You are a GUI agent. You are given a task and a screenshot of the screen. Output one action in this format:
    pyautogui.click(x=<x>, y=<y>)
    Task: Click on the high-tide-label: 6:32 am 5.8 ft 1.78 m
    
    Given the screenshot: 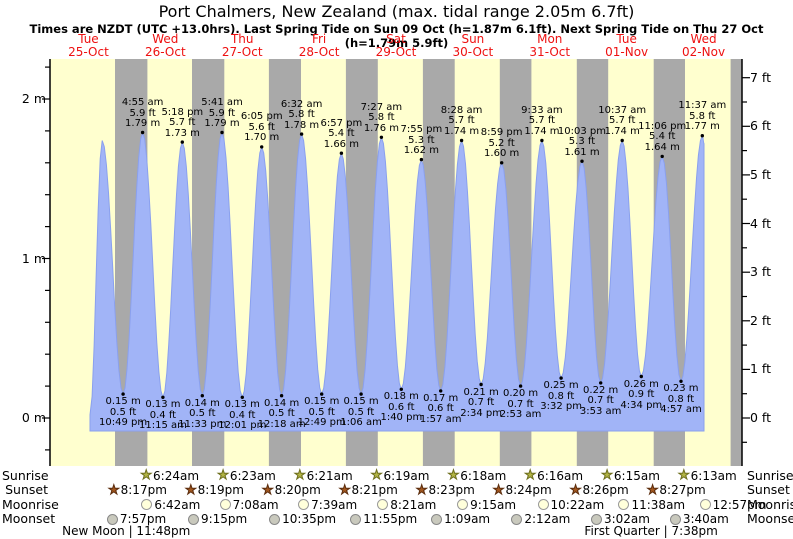 What is the action you would take?
    pyautogui.click(x=302, y=115)
    